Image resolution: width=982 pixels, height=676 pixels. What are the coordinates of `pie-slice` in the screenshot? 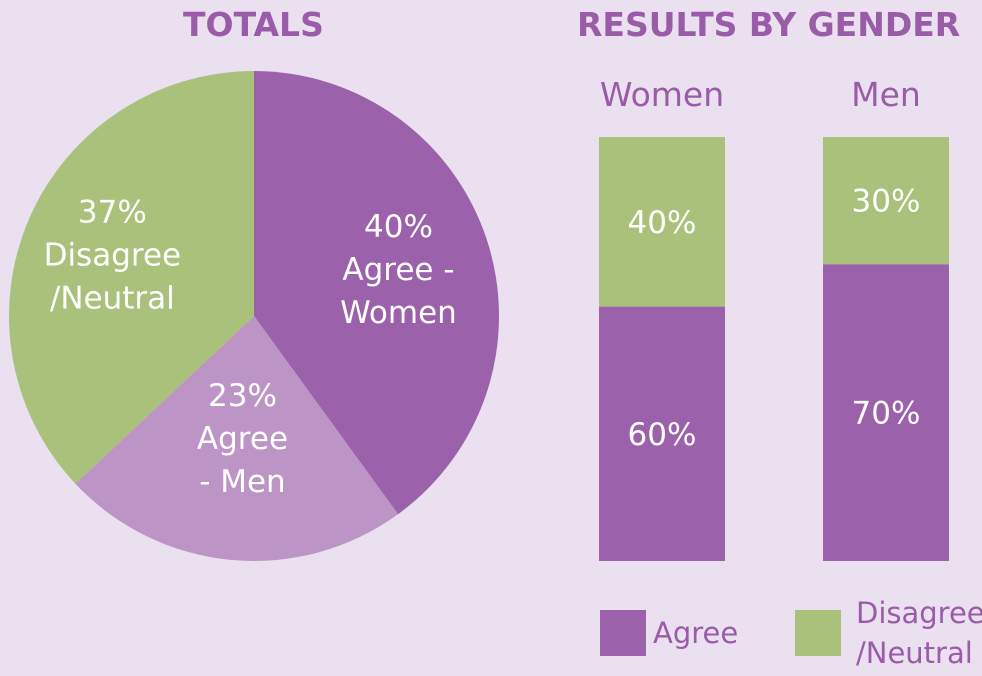 It's located at (237, 438).